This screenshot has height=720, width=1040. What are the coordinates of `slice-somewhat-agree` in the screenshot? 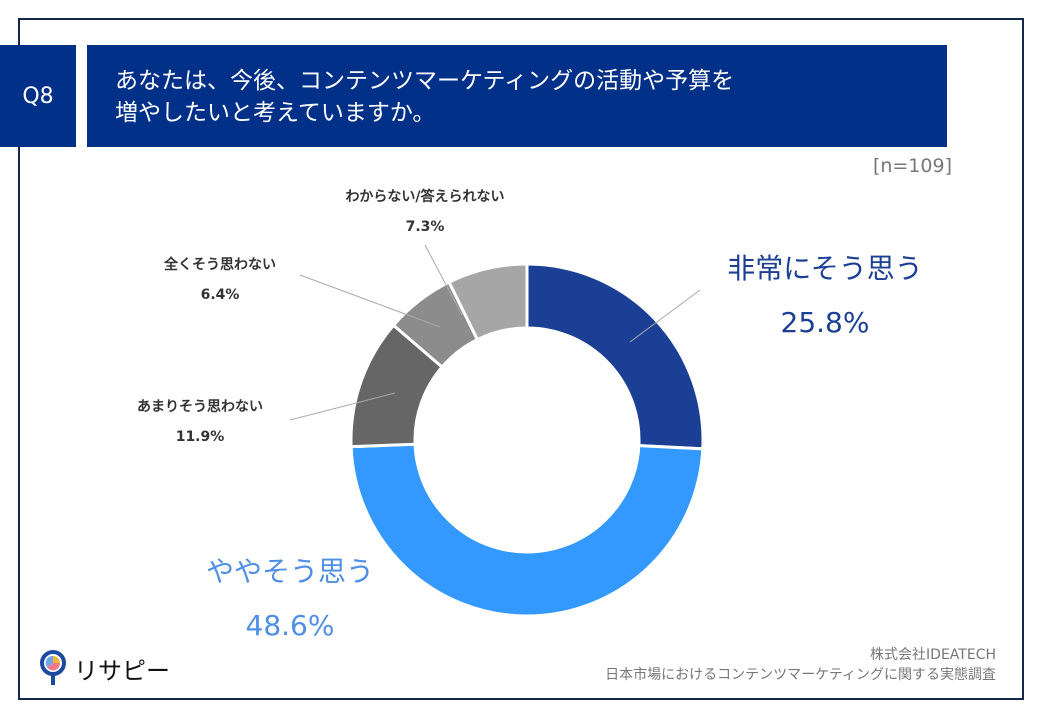 It's located at (527, 530).